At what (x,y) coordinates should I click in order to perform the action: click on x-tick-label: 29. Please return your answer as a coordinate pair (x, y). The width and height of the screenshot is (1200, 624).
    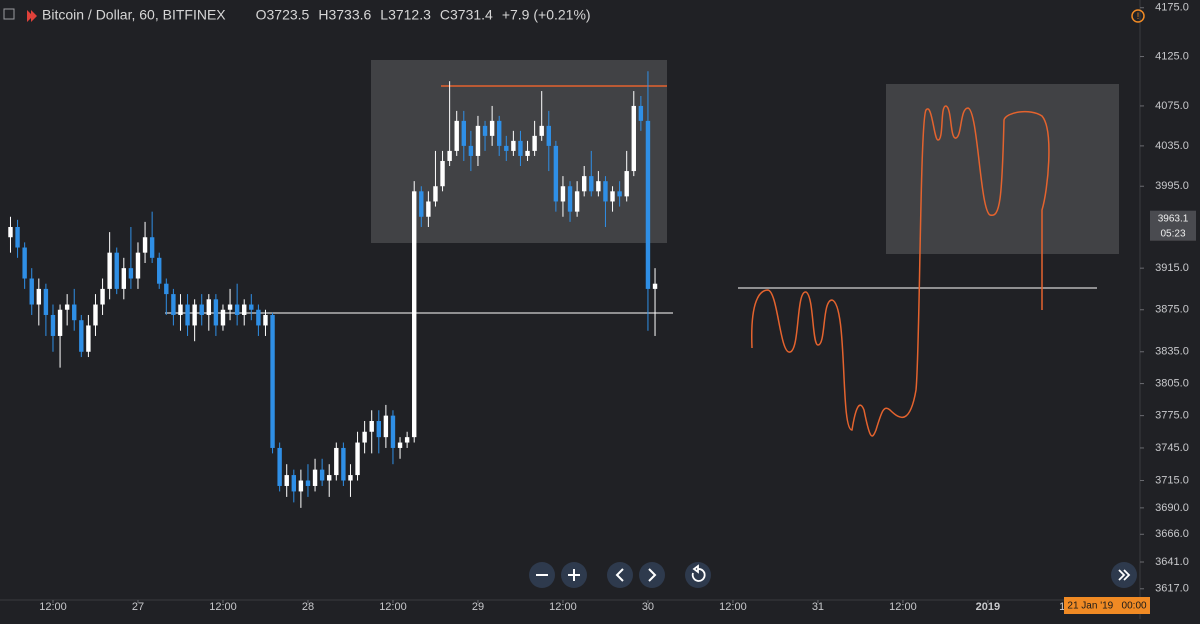
    Looking at the image, I should click on (478, 607).